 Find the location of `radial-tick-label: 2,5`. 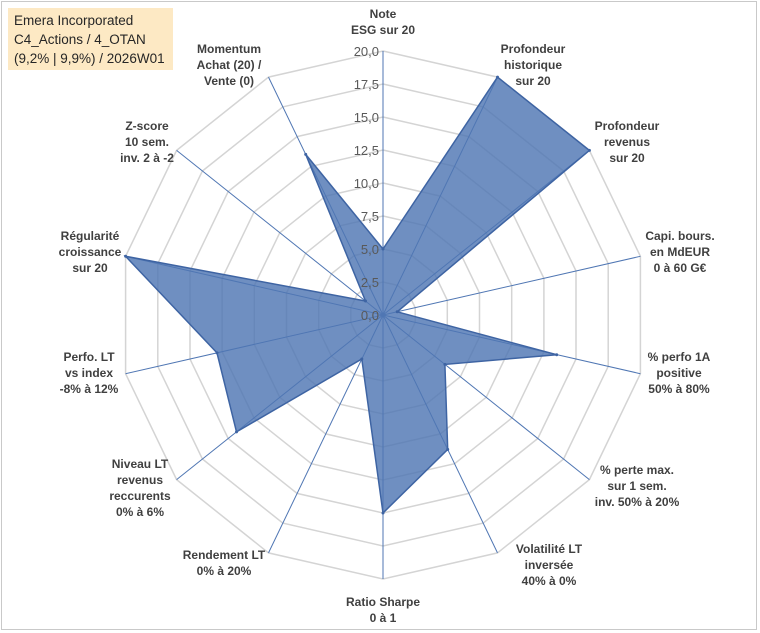

radial-tick-label: 2,5 is located at coordinates (370, 282).